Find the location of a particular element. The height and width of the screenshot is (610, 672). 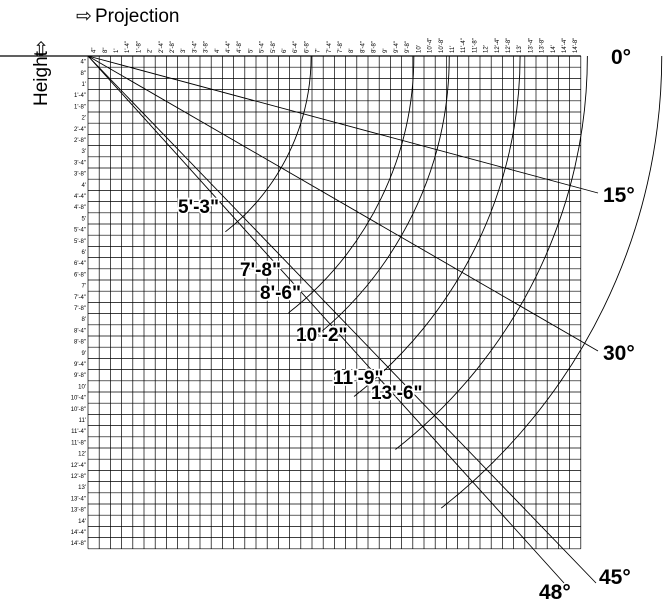

row-tick-label: 4" is located at coordinates (83, 63).